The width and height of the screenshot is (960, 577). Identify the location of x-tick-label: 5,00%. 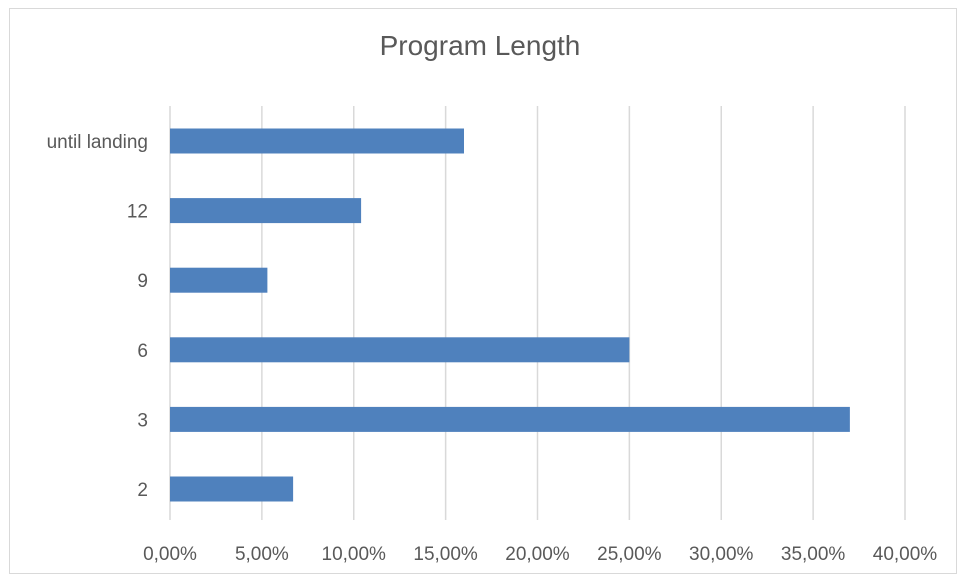
(262, 554).